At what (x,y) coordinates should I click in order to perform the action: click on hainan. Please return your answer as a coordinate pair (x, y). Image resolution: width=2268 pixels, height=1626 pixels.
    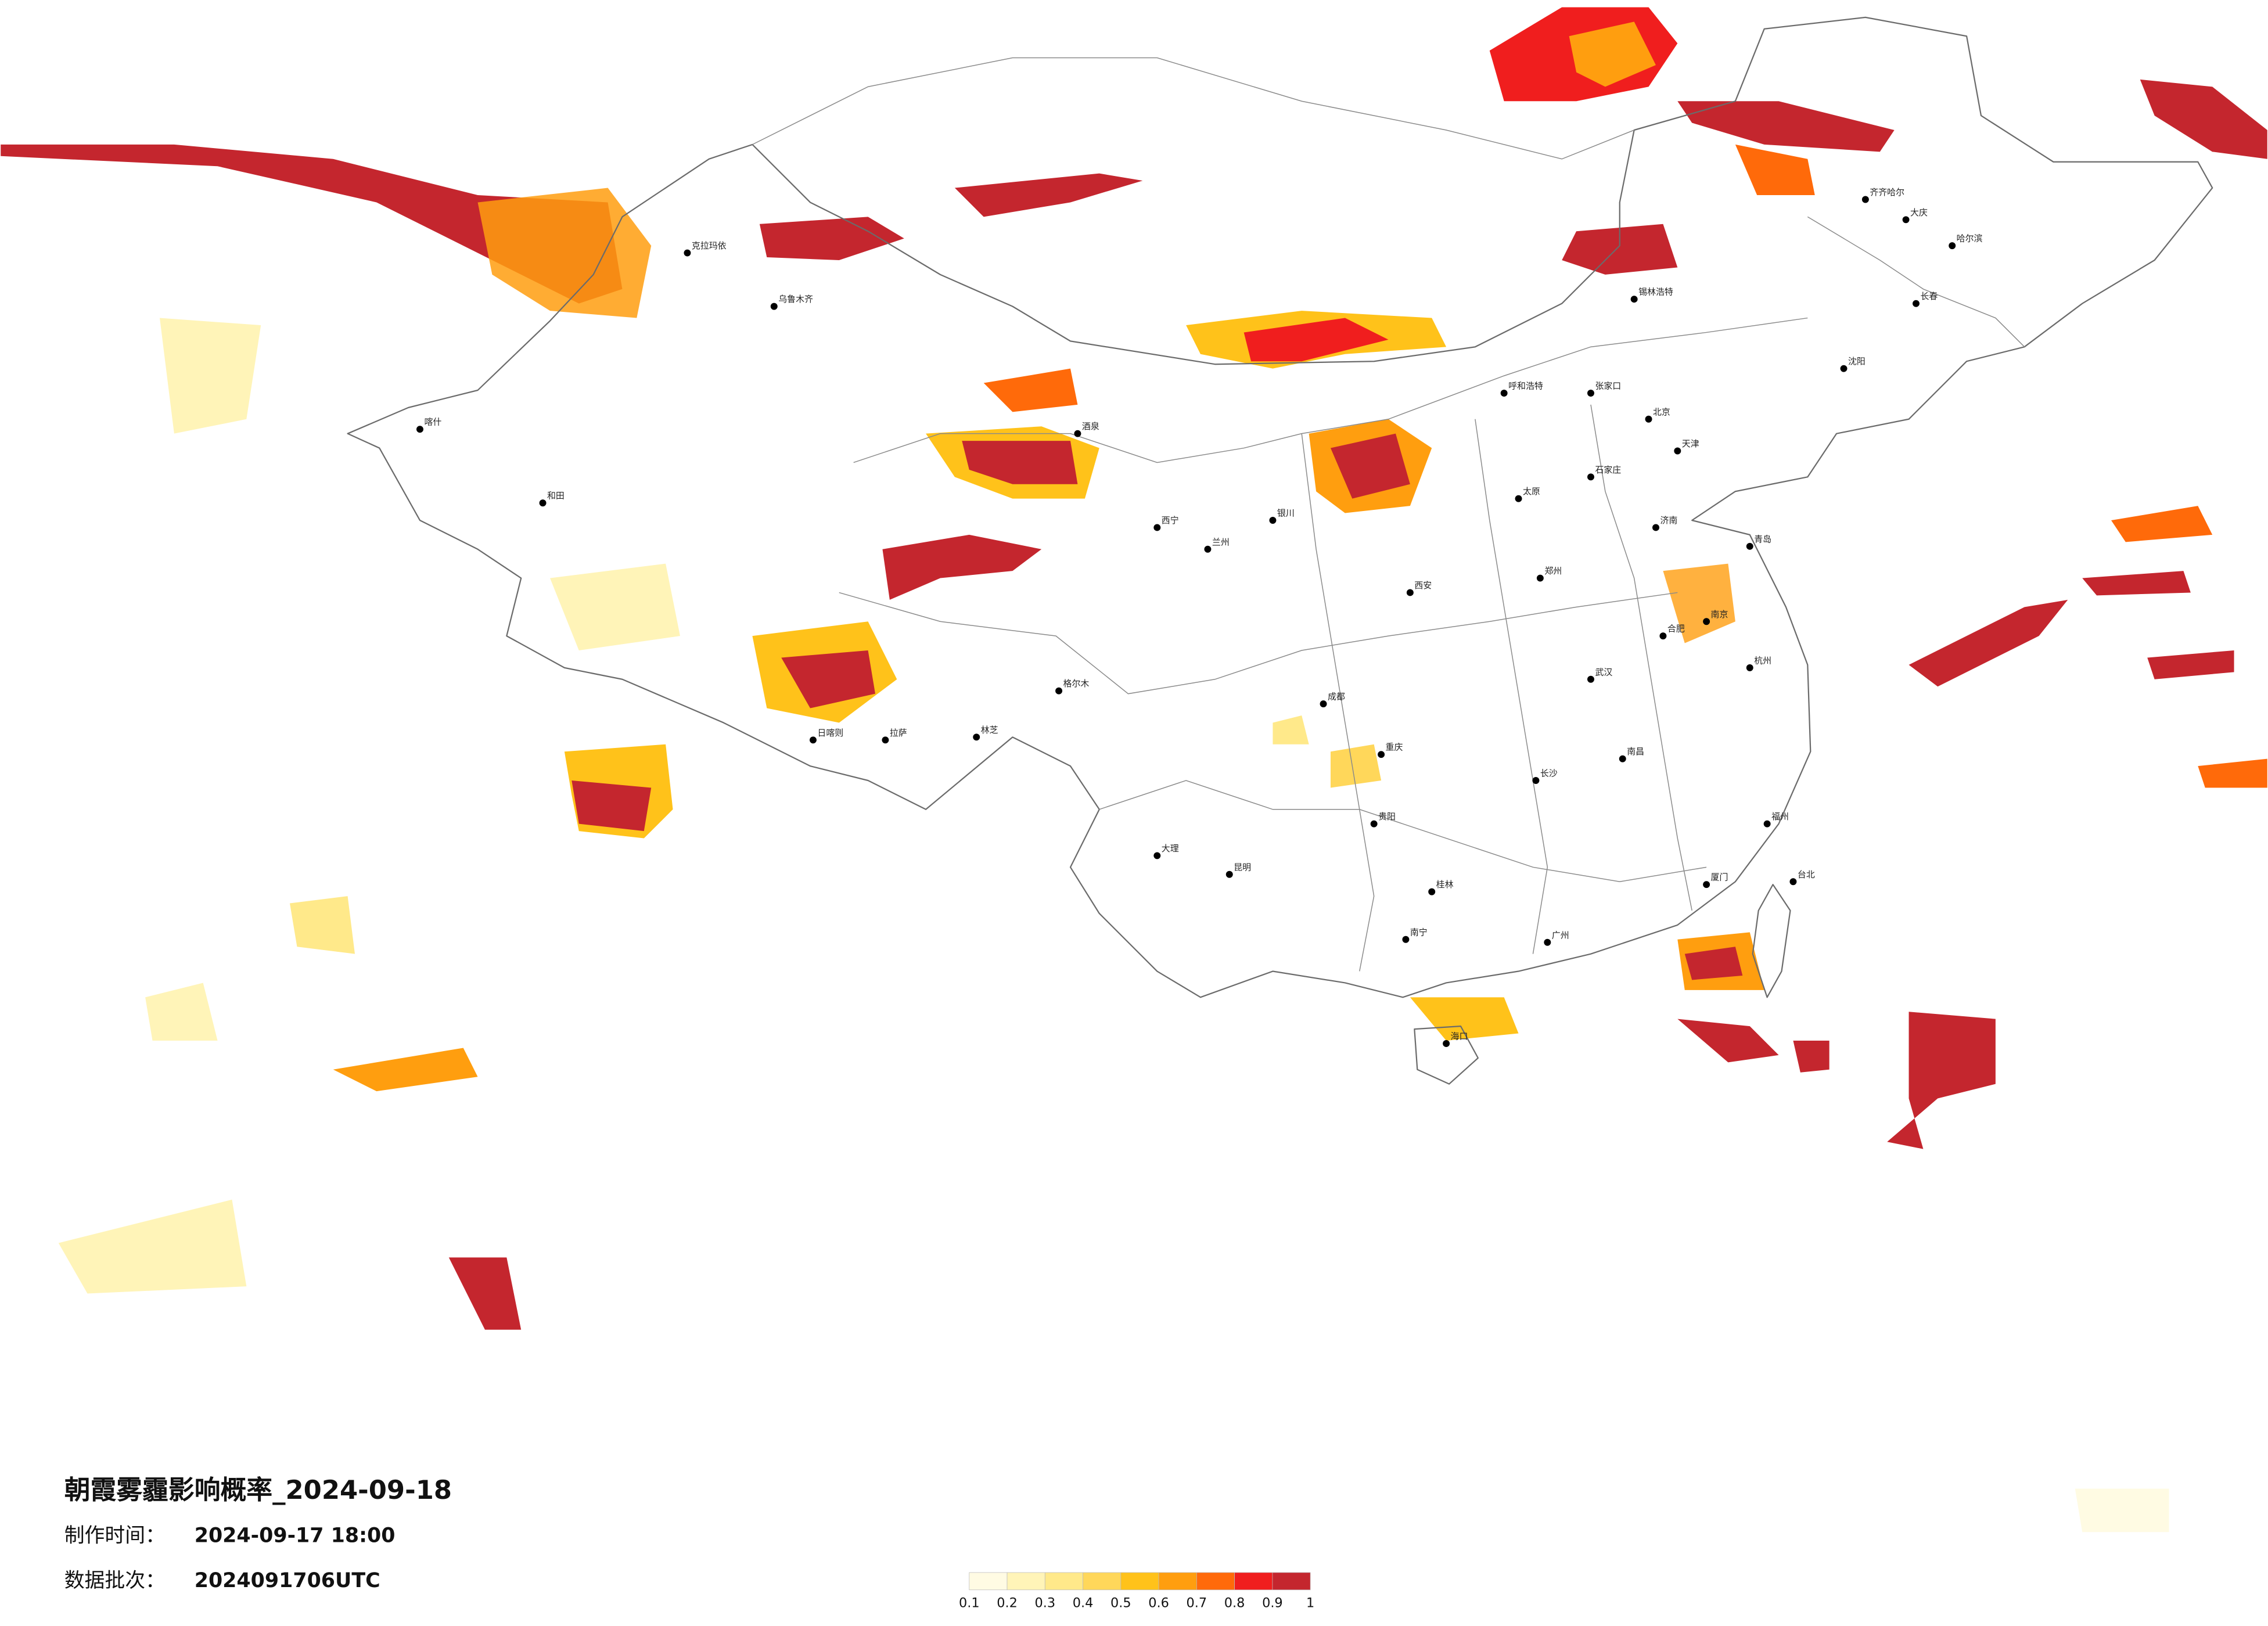
    Looking at the image, I should click on (1446, 1055).